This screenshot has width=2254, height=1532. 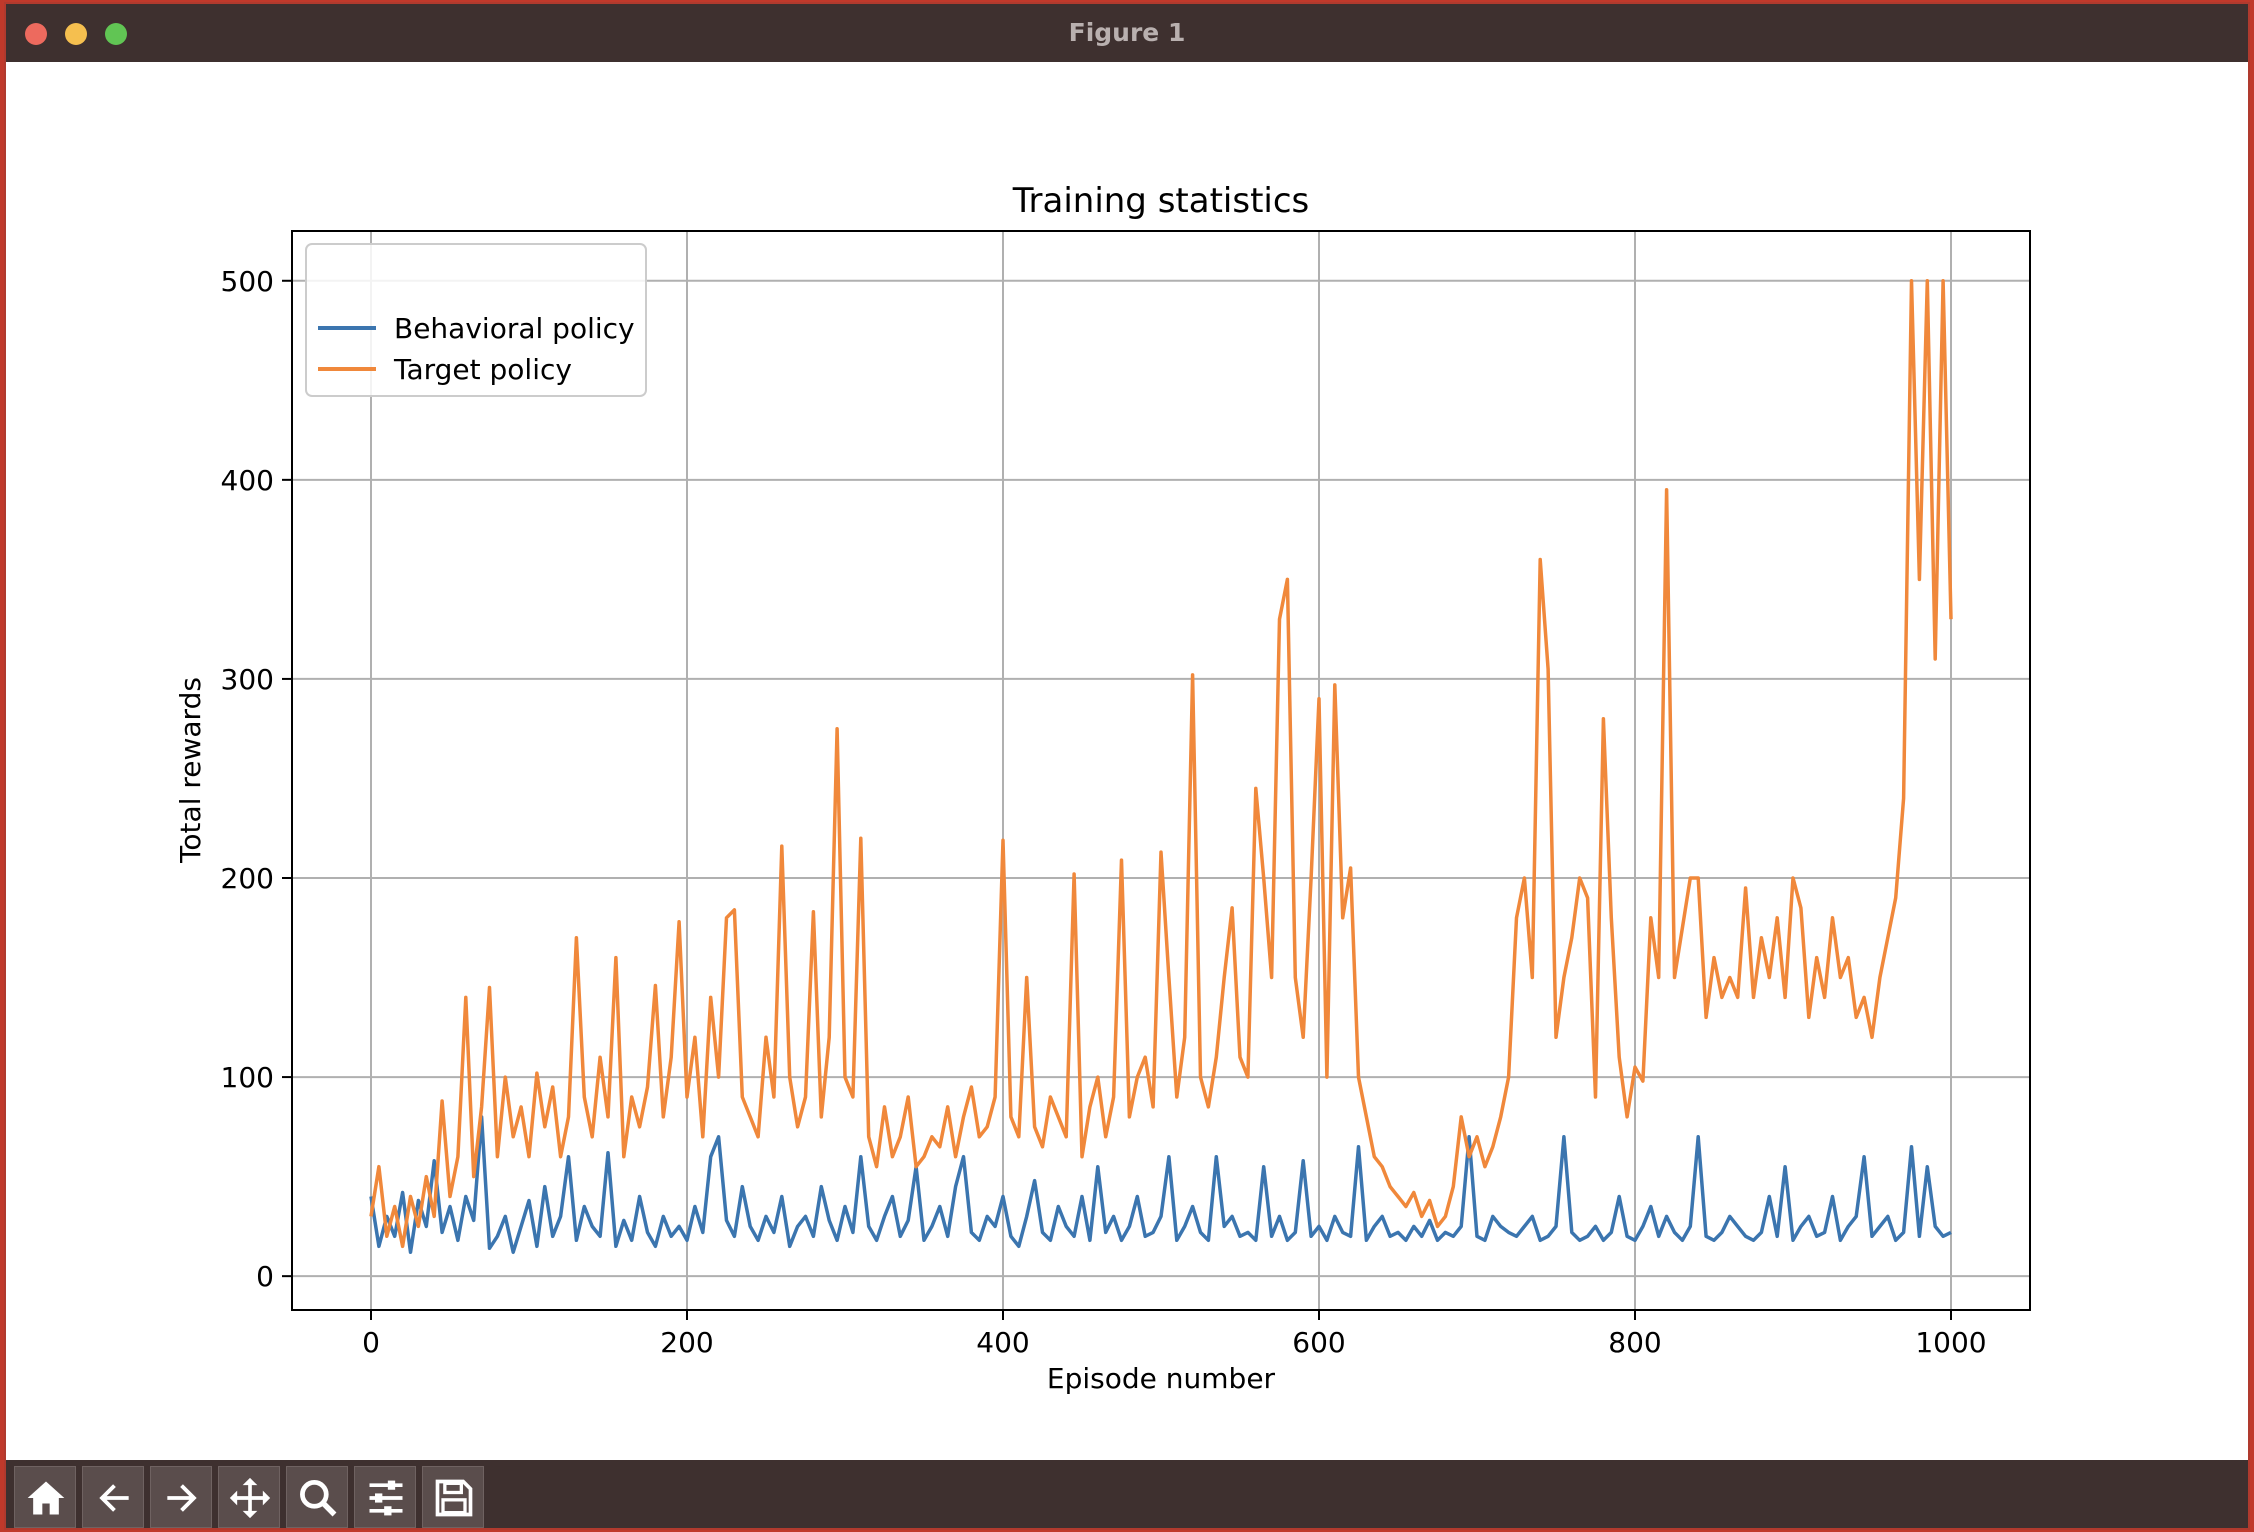 What do you see at coordinates (514, 328) in the screenshot?
I see `legend-label-behavioral: Behavioral policy` at bounding box center [514, 328].